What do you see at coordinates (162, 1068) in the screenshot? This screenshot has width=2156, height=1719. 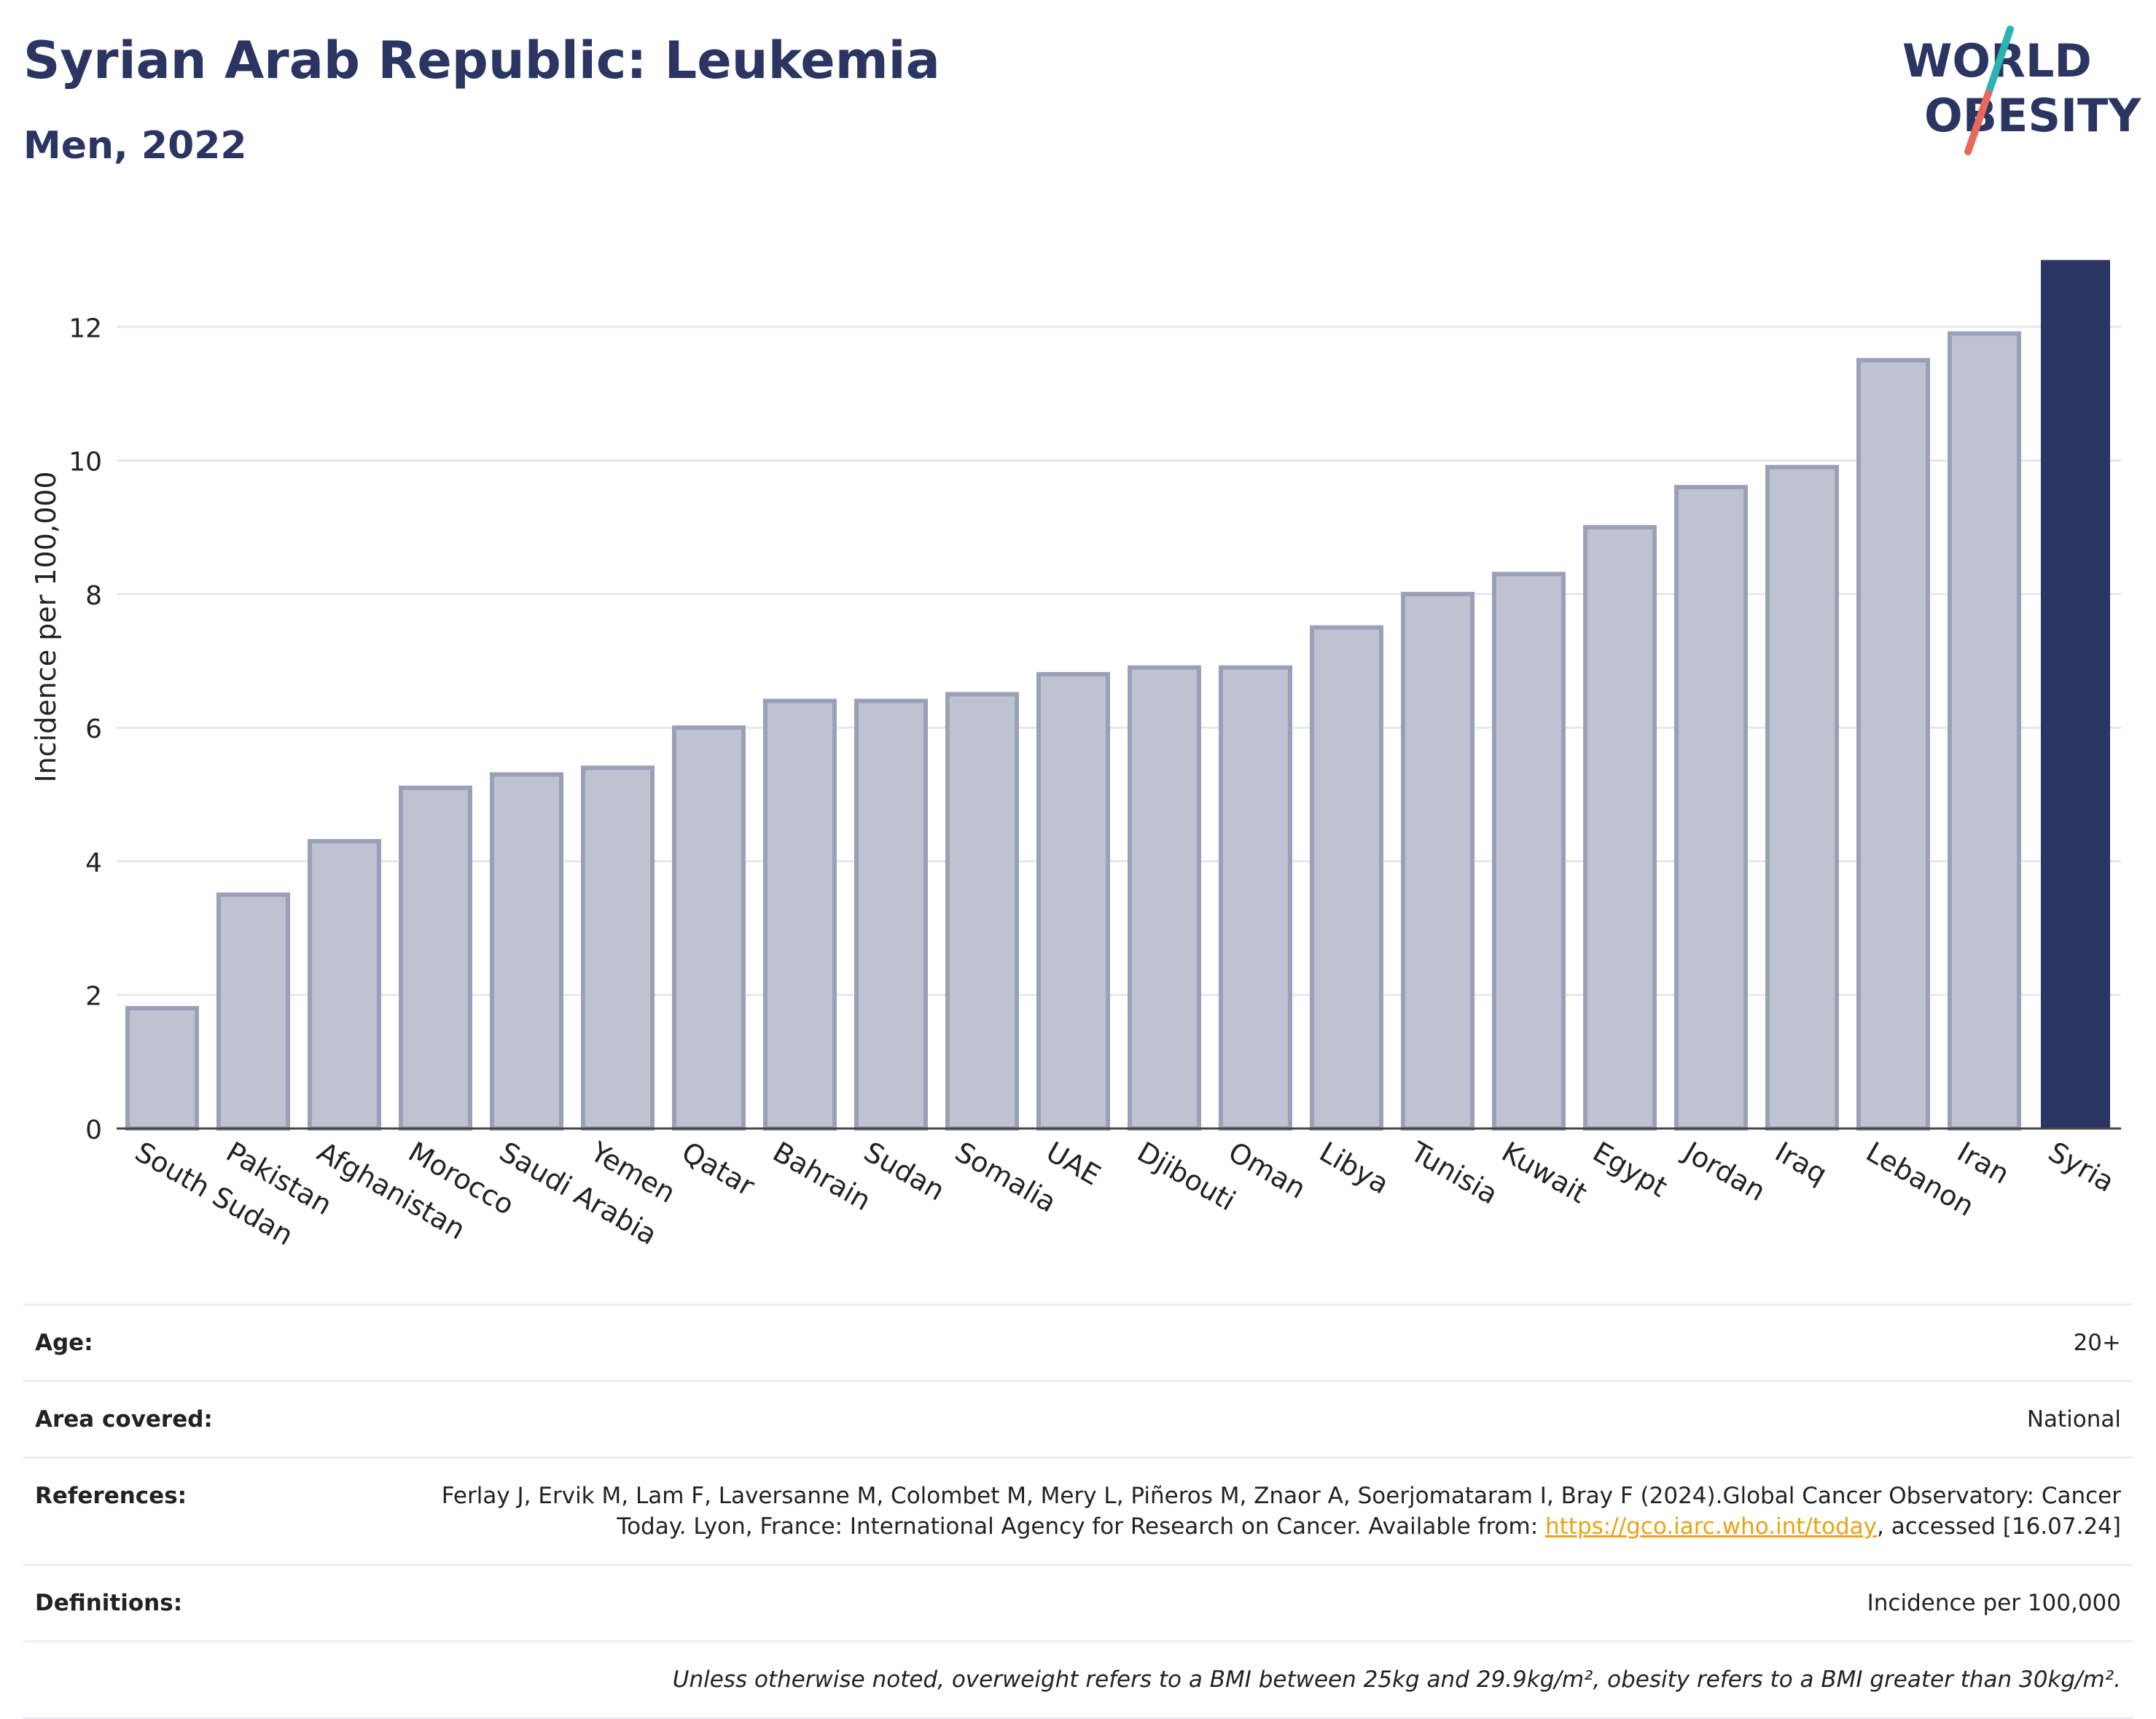 I see `bar-south-sudan` at bounding box center [162, 1068].